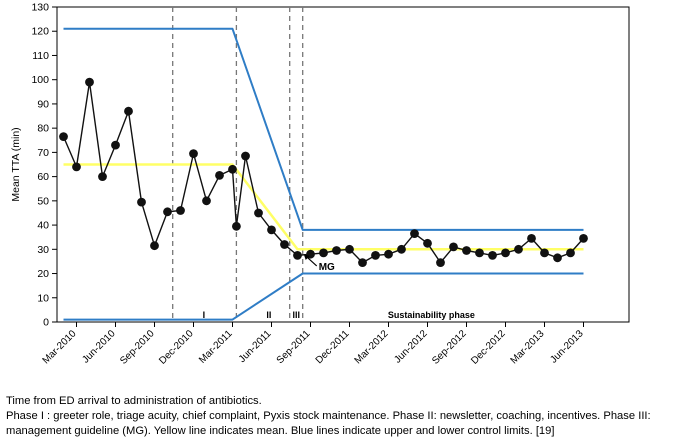 This screenshot has height=442, width=690. What do you see at coordinates (43, 298) in the screenshot?
I see `y-tick-label: 10` at bounding box center [43, 298].